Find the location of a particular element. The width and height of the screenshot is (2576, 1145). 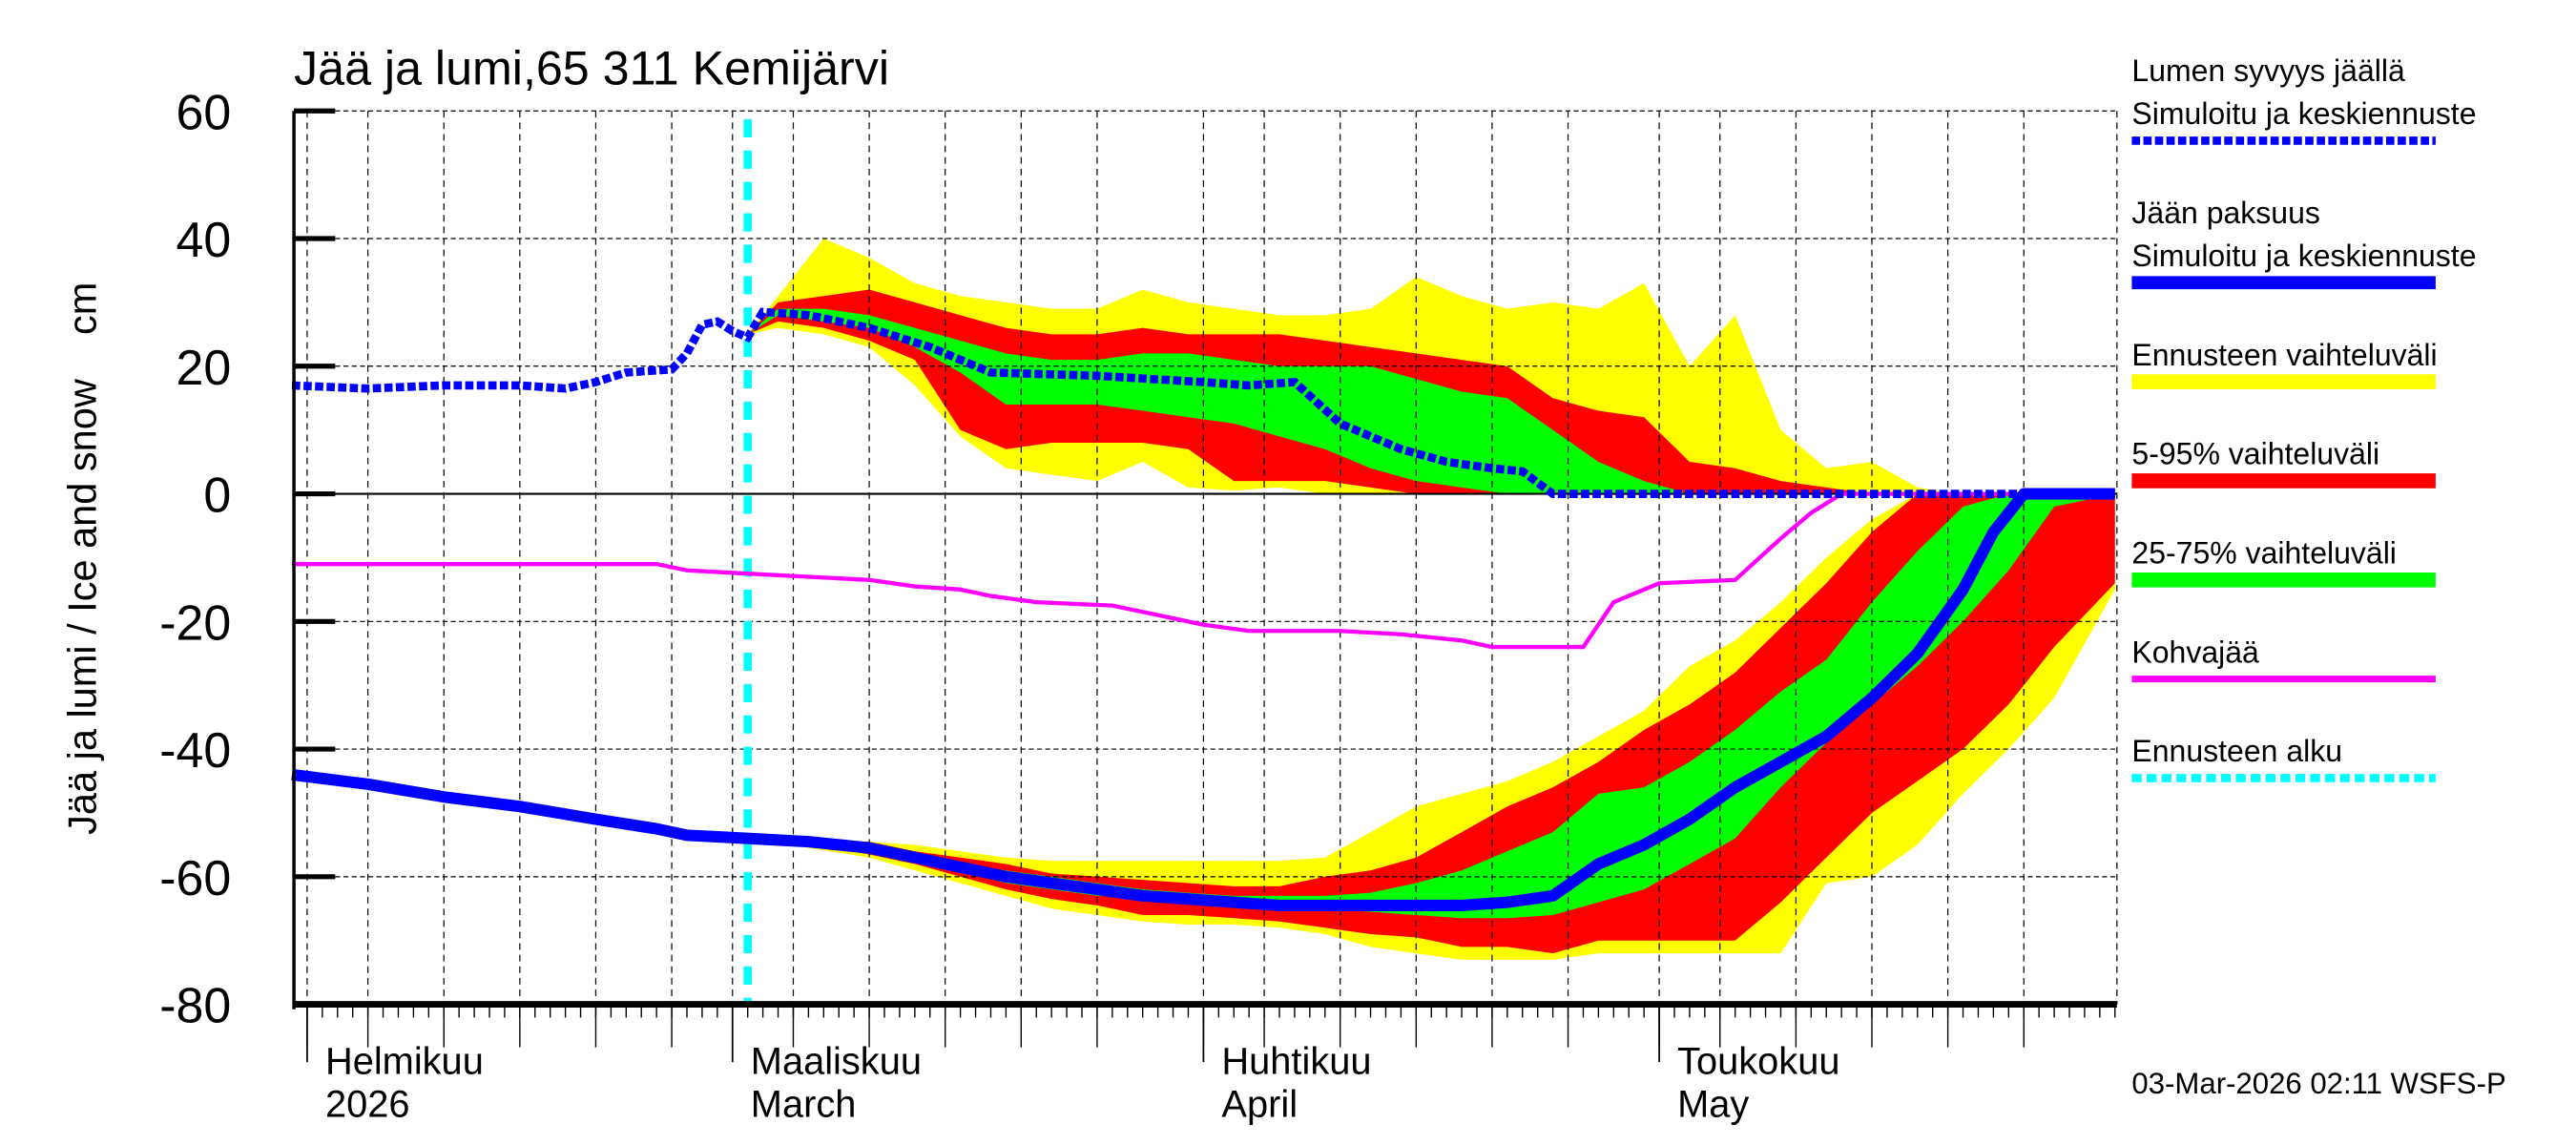

snow-25-75-band is located at coordinates (1431, 401).